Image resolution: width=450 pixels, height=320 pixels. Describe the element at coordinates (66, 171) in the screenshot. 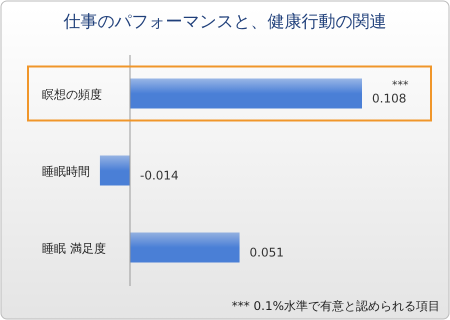

I see `y-tick-label: 睡眠時間` at that location.